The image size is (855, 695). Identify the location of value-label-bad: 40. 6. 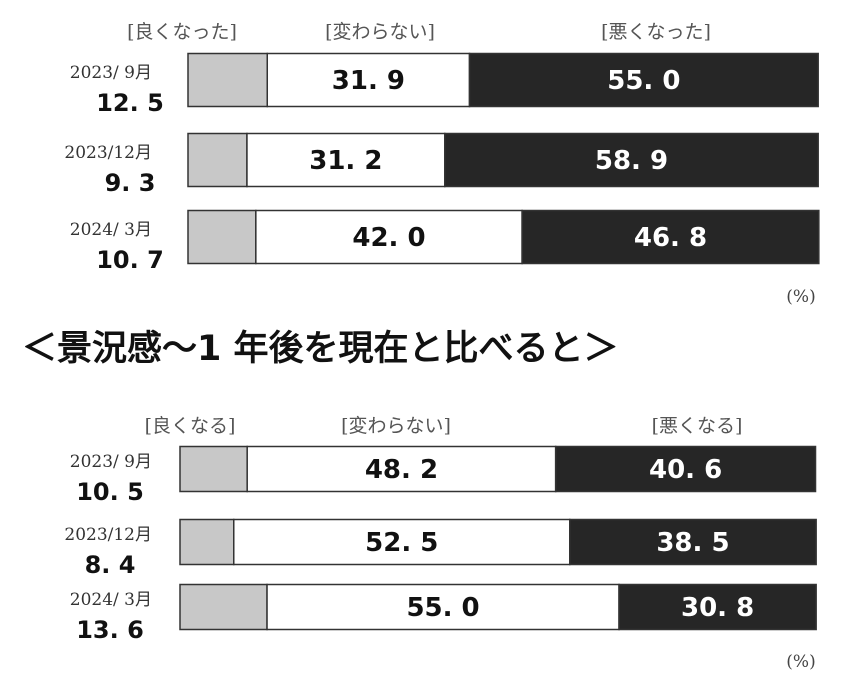
(685, 470).